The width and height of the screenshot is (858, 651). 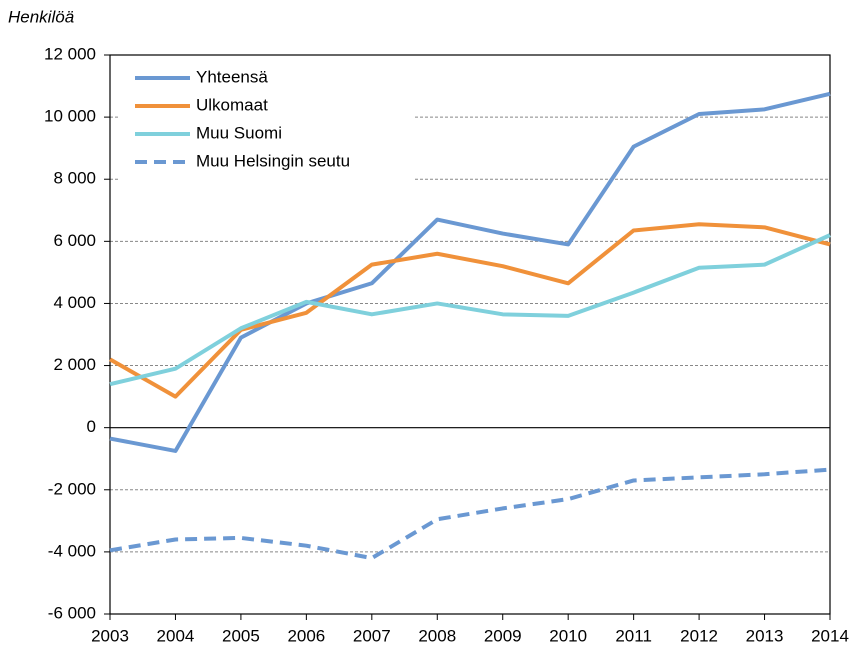 What do you see at coordinates (110, 635) in the screenshot?
I see `x-tick-label: 2003` at bounding box center [110, 635].